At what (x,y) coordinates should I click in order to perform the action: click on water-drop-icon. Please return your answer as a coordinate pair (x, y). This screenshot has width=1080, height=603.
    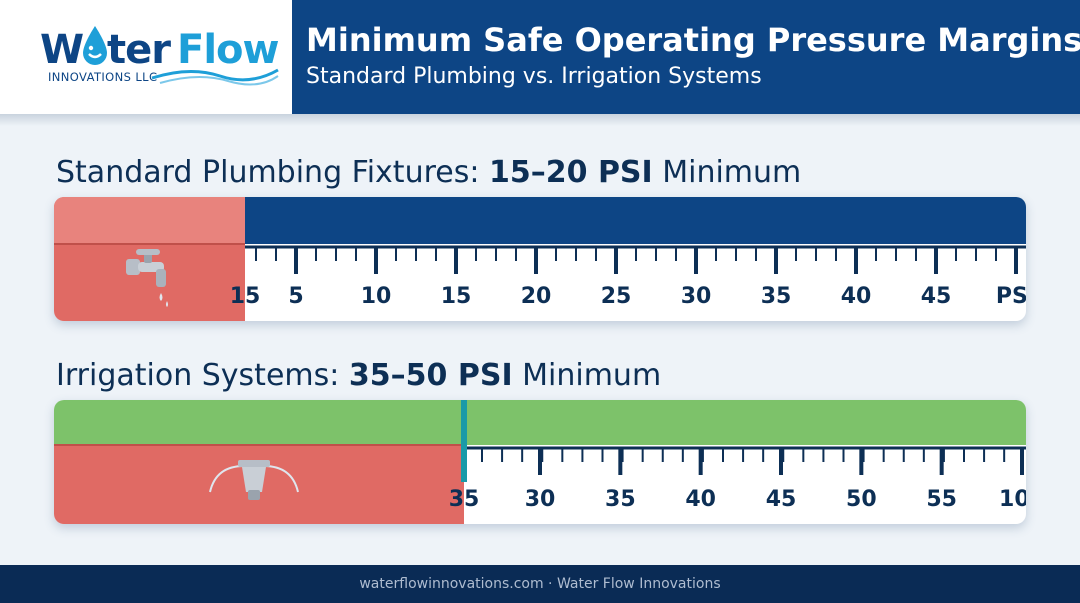
    Looking at the image, I should click on (95, 45).